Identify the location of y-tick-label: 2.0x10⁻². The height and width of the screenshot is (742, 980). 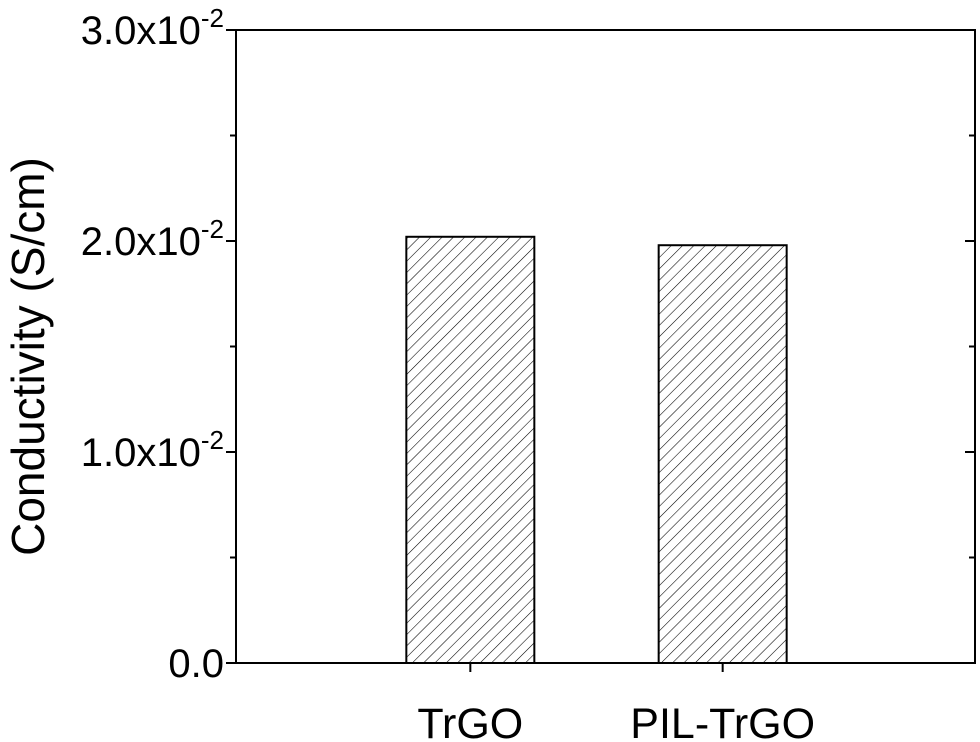
(152, 239).